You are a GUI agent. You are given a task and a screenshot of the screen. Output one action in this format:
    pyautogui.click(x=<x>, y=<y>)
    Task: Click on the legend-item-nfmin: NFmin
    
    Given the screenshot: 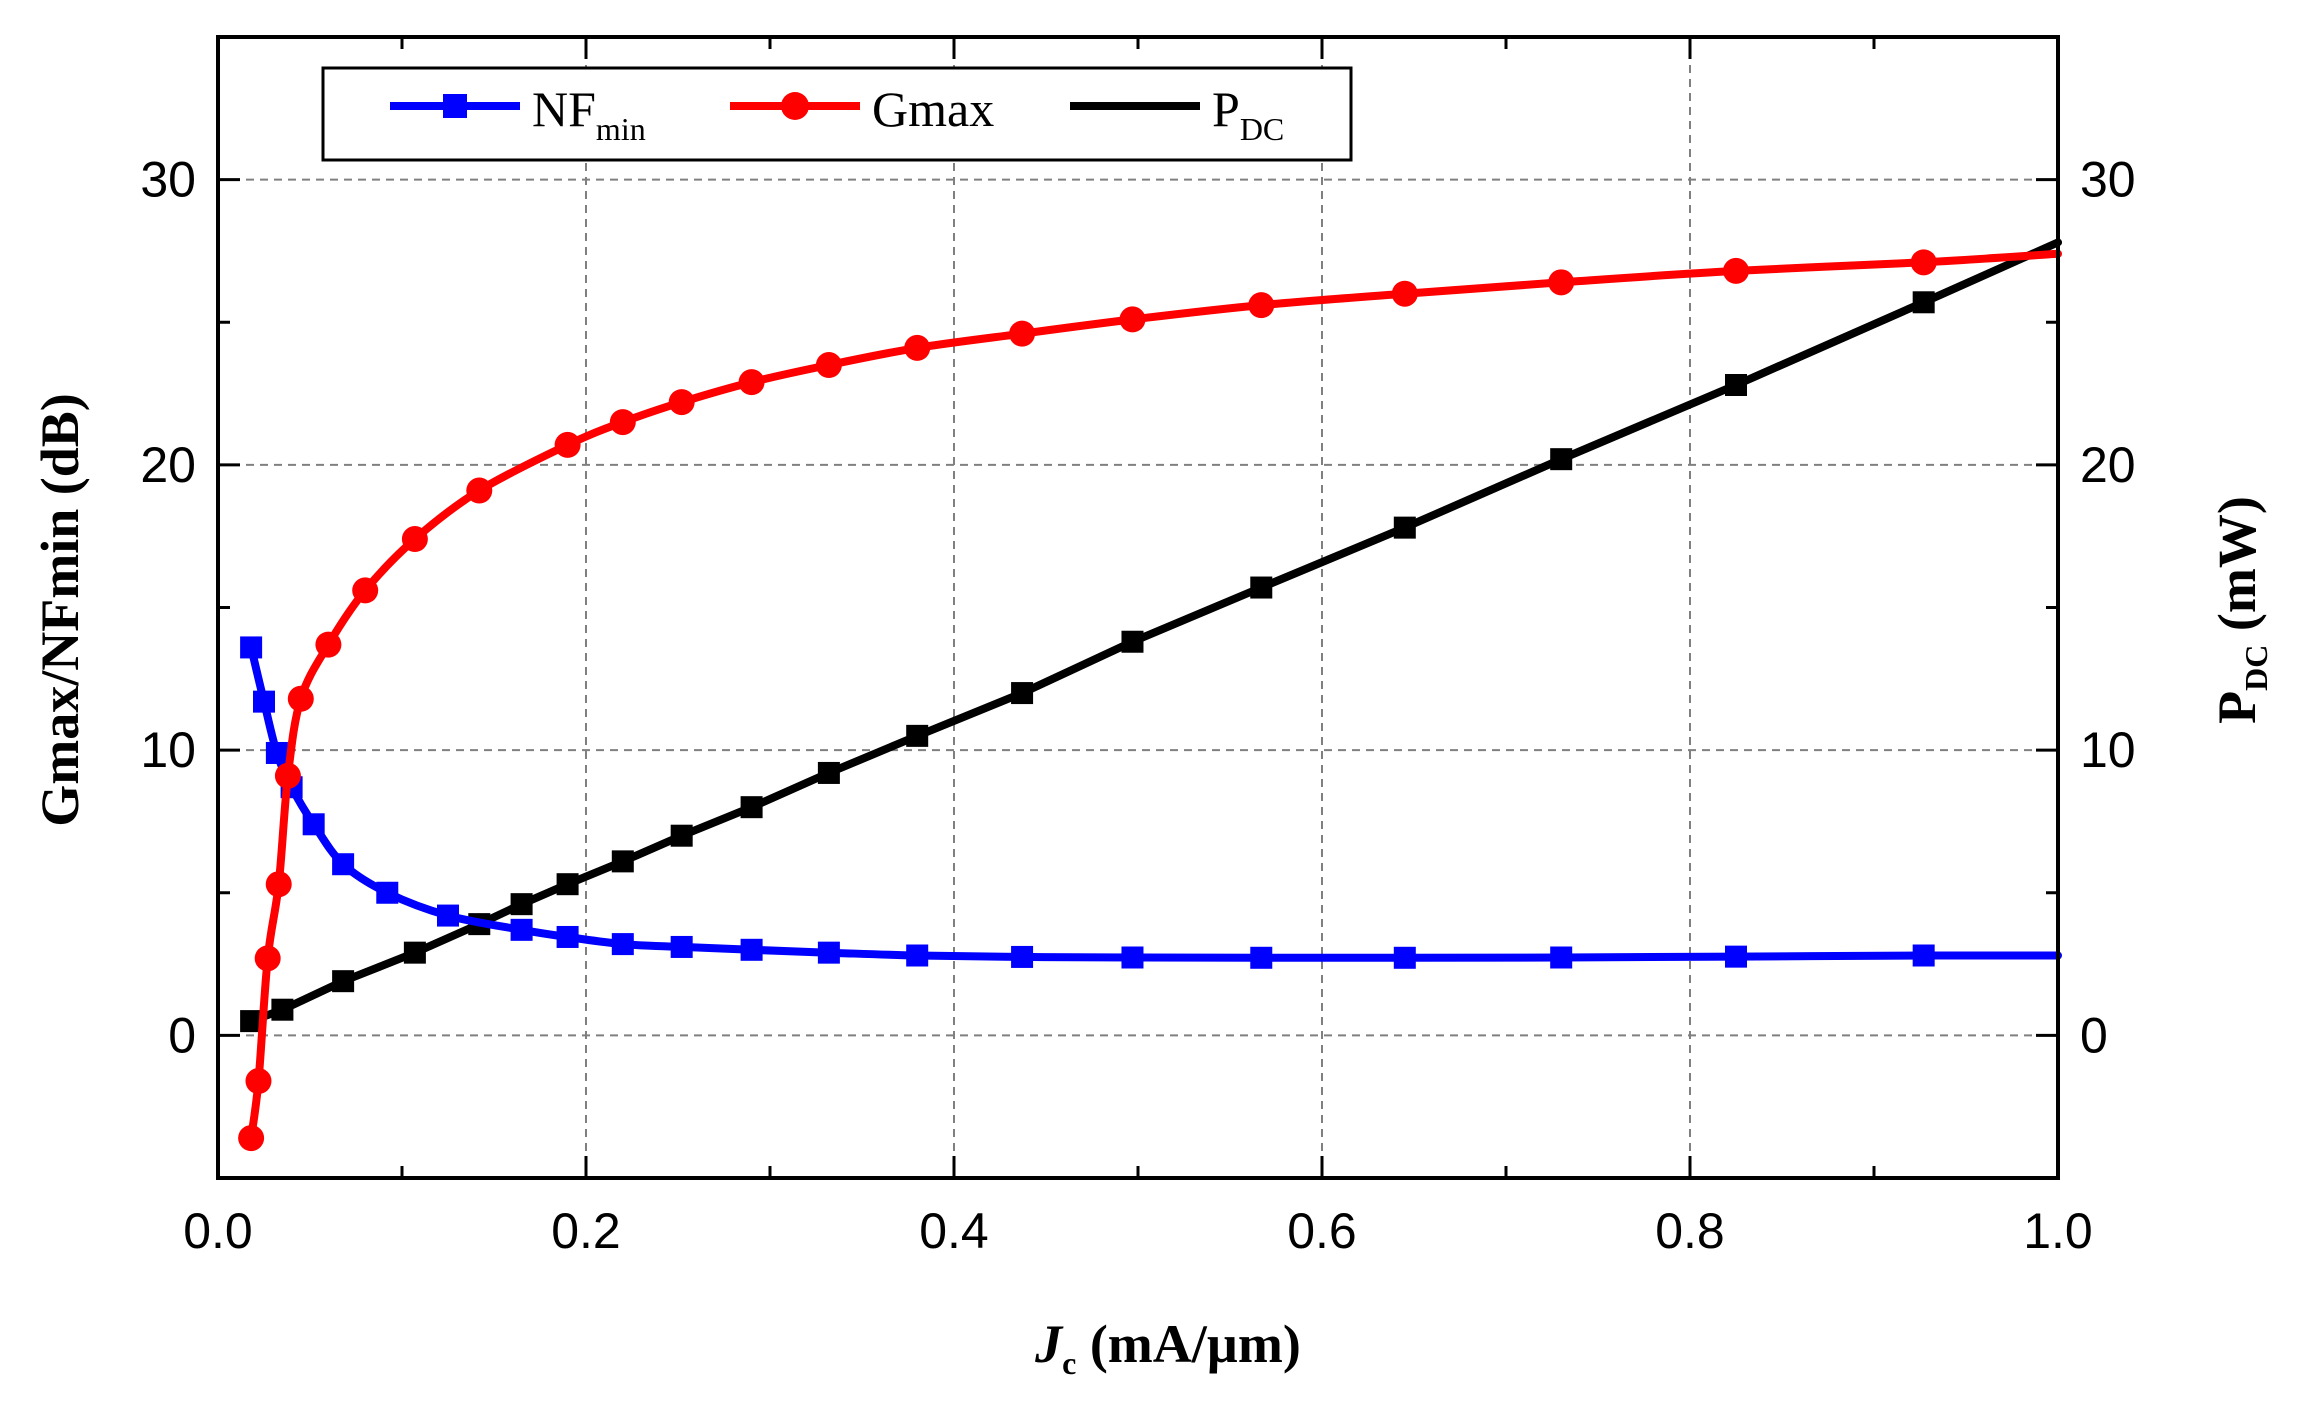 What is the action you would take?
    pyautogui.click(x=518, y=114)
    